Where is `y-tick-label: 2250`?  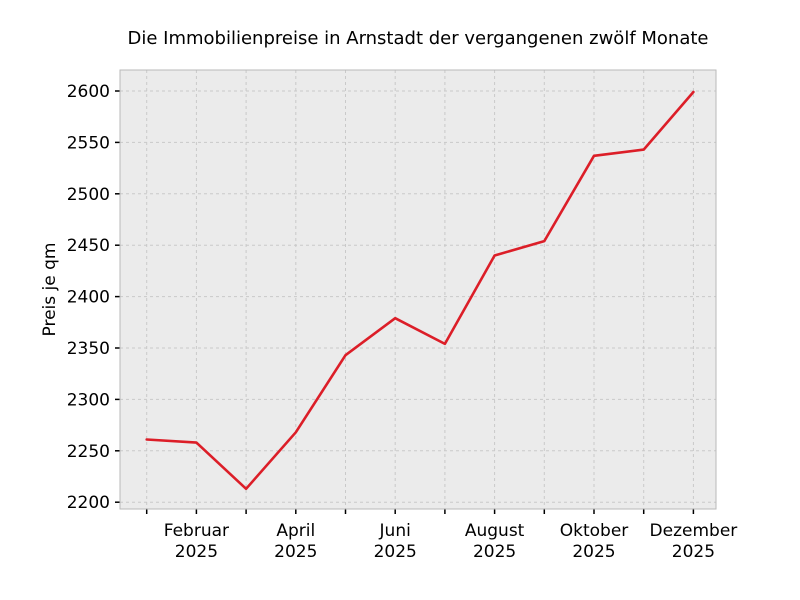 y-tick-label: 2250 is located at coordinates (88, 452).